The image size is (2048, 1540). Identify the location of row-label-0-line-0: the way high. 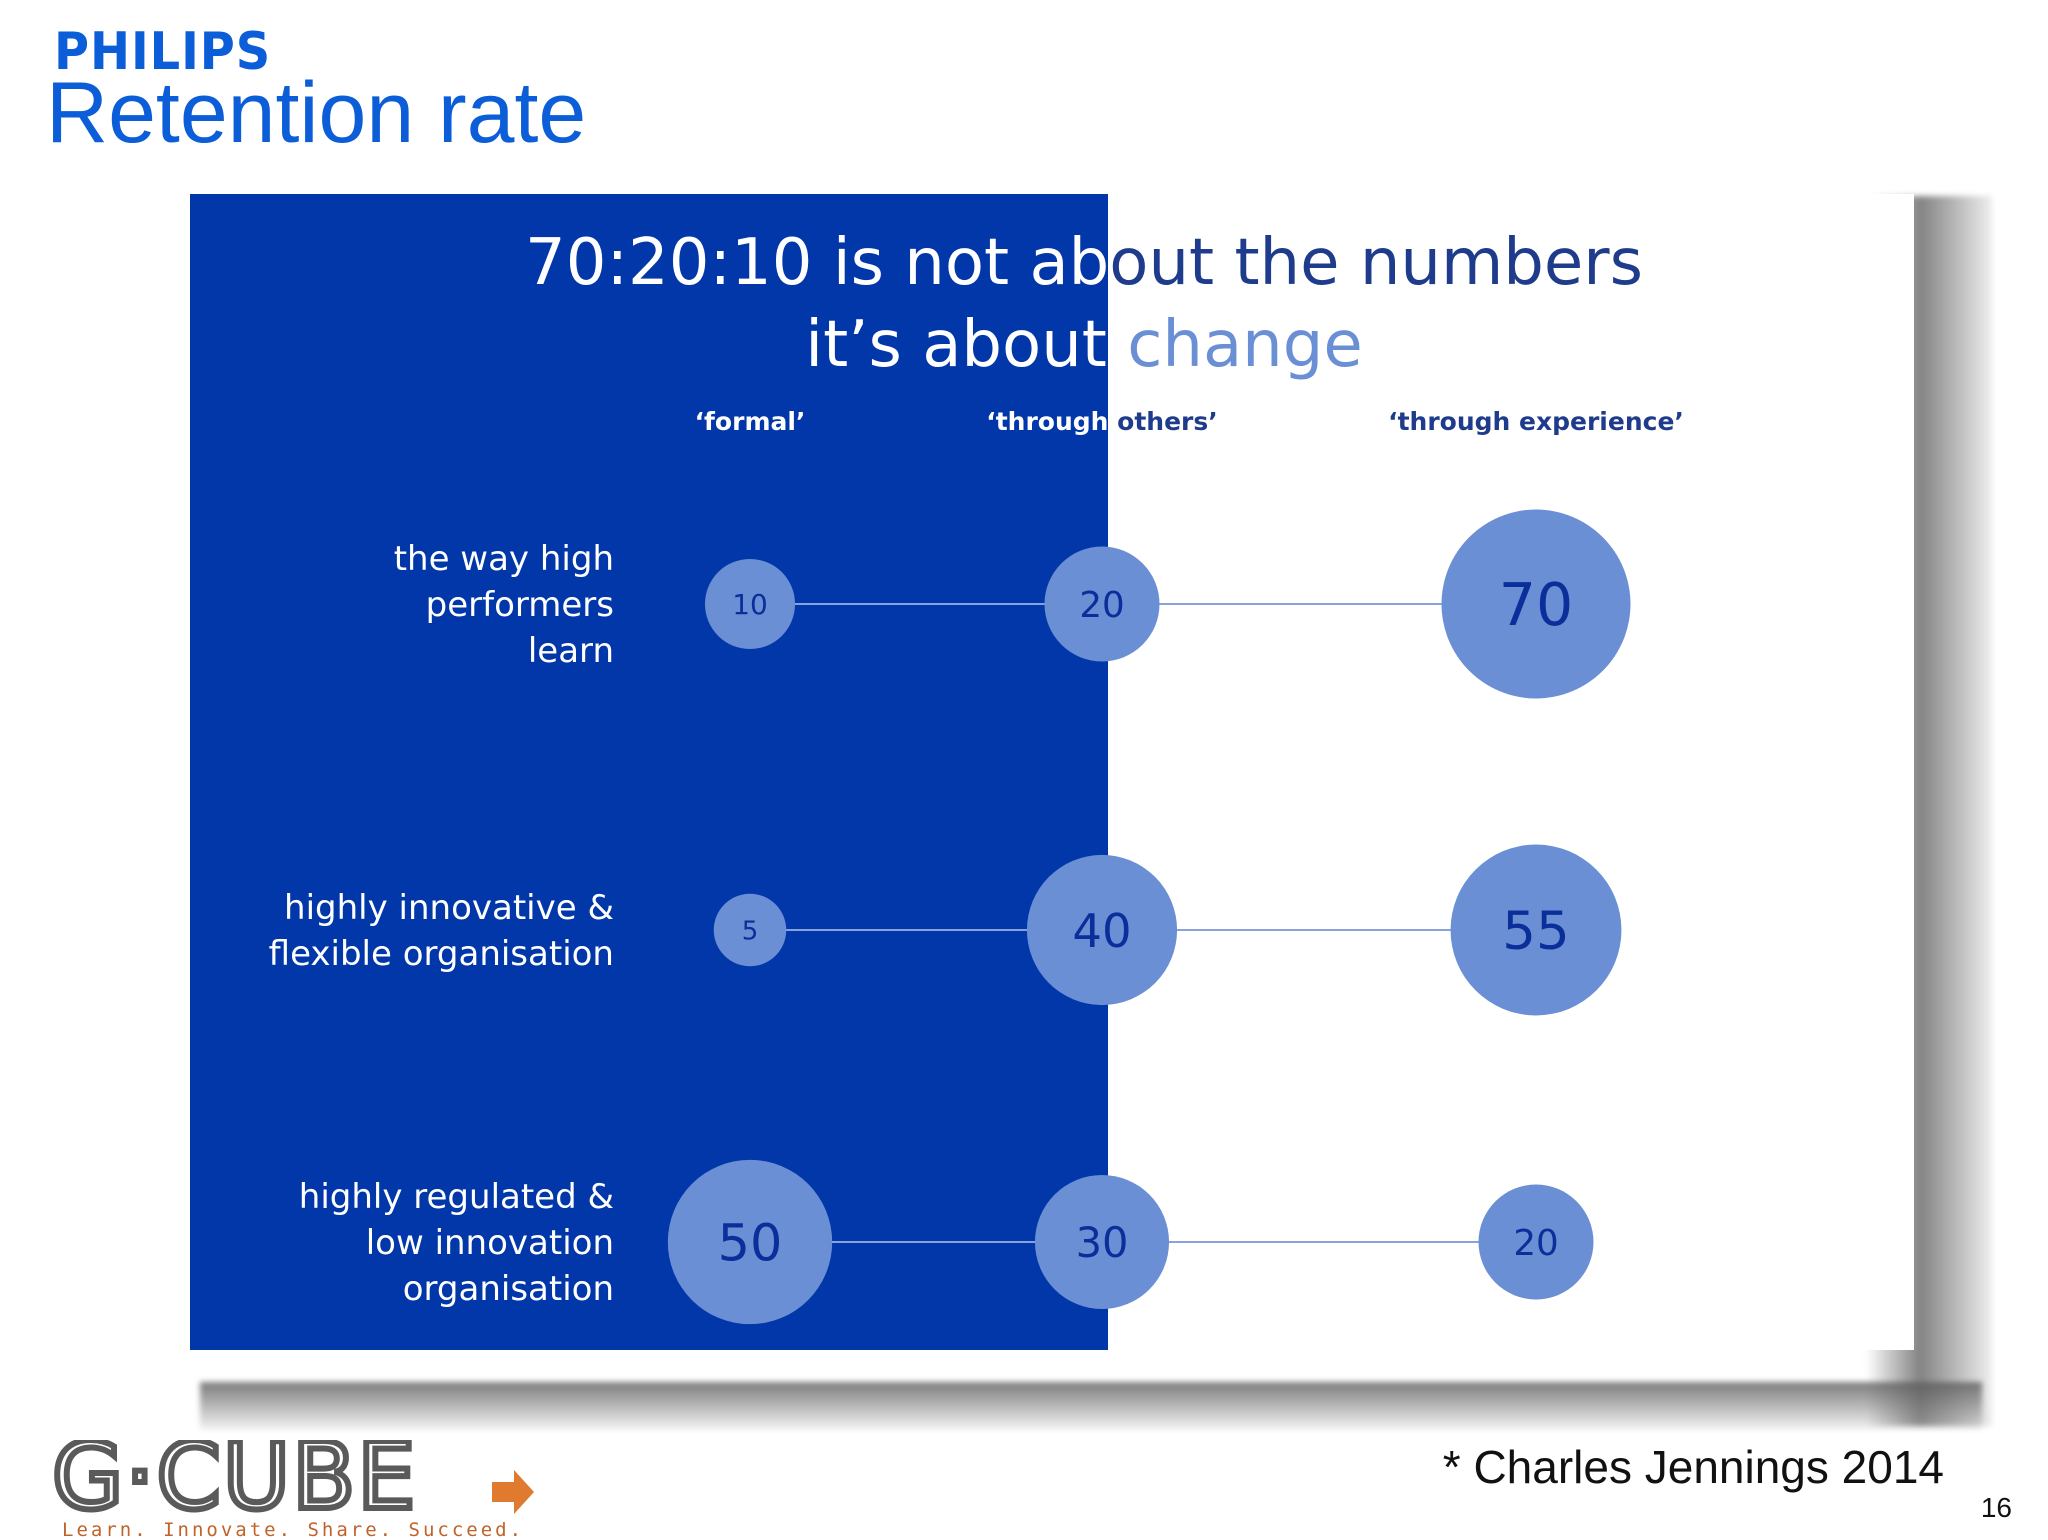
(504, 559).